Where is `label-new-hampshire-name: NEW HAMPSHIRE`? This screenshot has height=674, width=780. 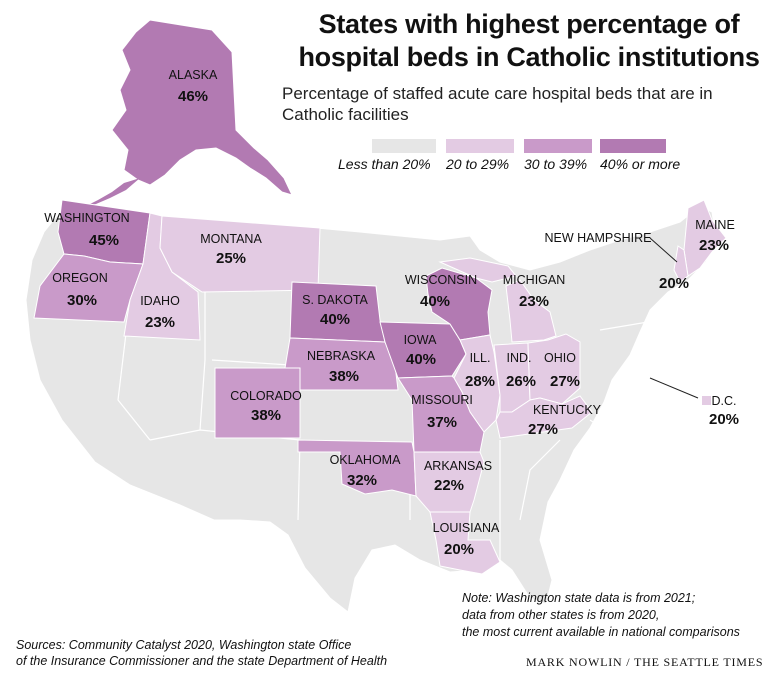 label-new-hampshire-name: NEW HAMPSHIRE is located at coordinates (598, 238).